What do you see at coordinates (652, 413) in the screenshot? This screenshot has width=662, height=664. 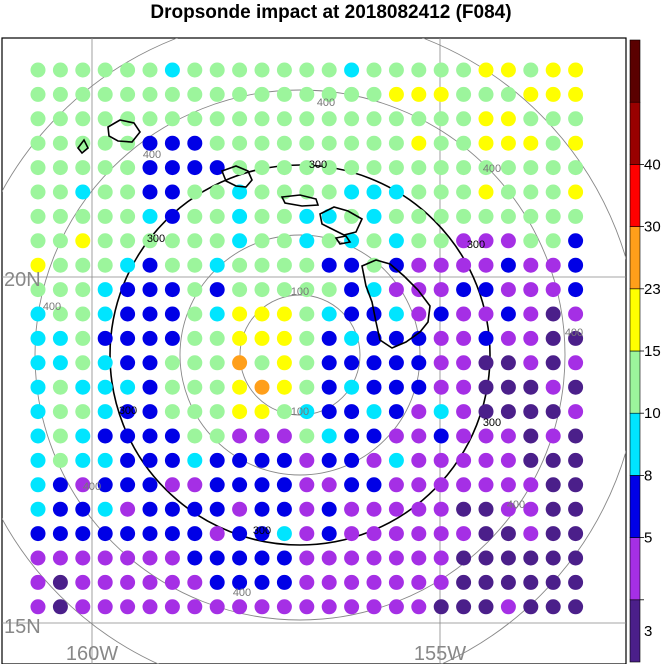 I see `colorbar-label: 10` at bounding box center [652, 413].